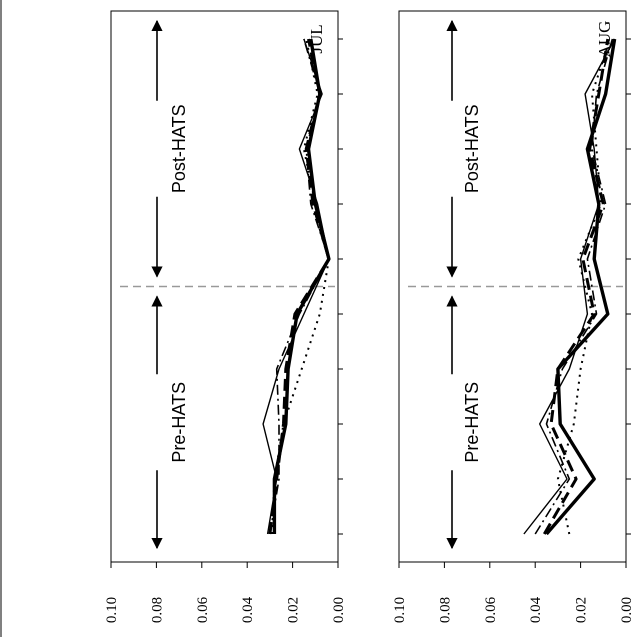 The width and height of the screenshot is (641, 637). I want to click on panel-title: AUG, so click(604, 39).